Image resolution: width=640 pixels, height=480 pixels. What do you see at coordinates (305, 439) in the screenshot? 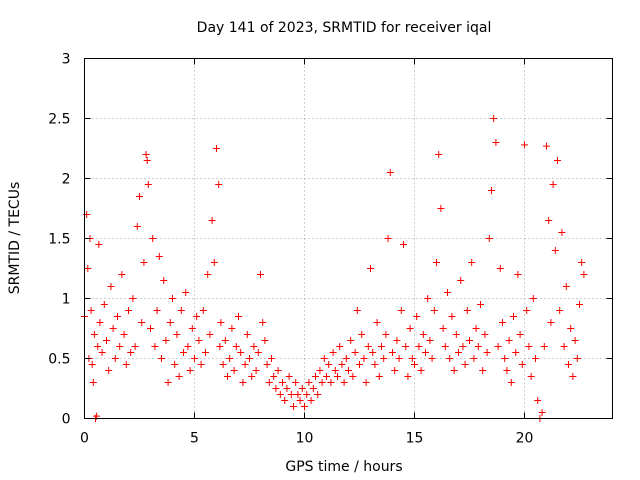
I see `x-tick-label: 10` at bounding box center [305, 439].